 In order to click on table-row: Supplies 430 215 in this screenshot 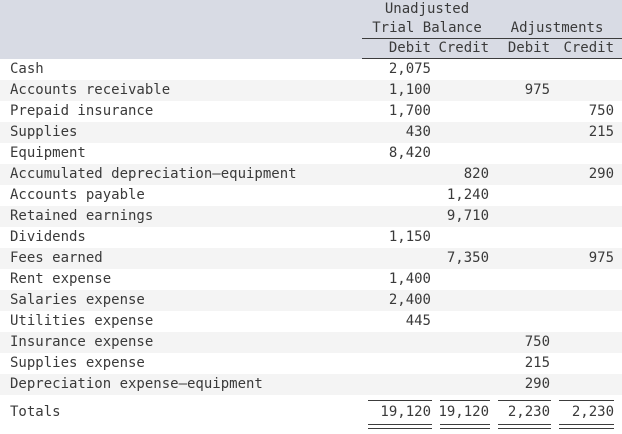, I will do `click(311, 132)`.